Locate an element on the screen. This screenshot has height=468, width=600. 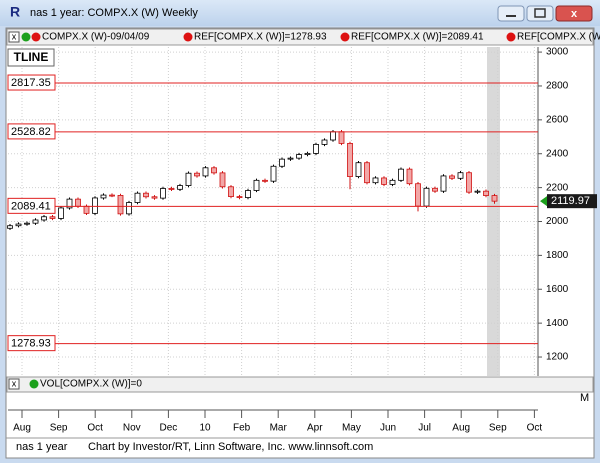
tool-label-box is located at coordinates (31, 57).